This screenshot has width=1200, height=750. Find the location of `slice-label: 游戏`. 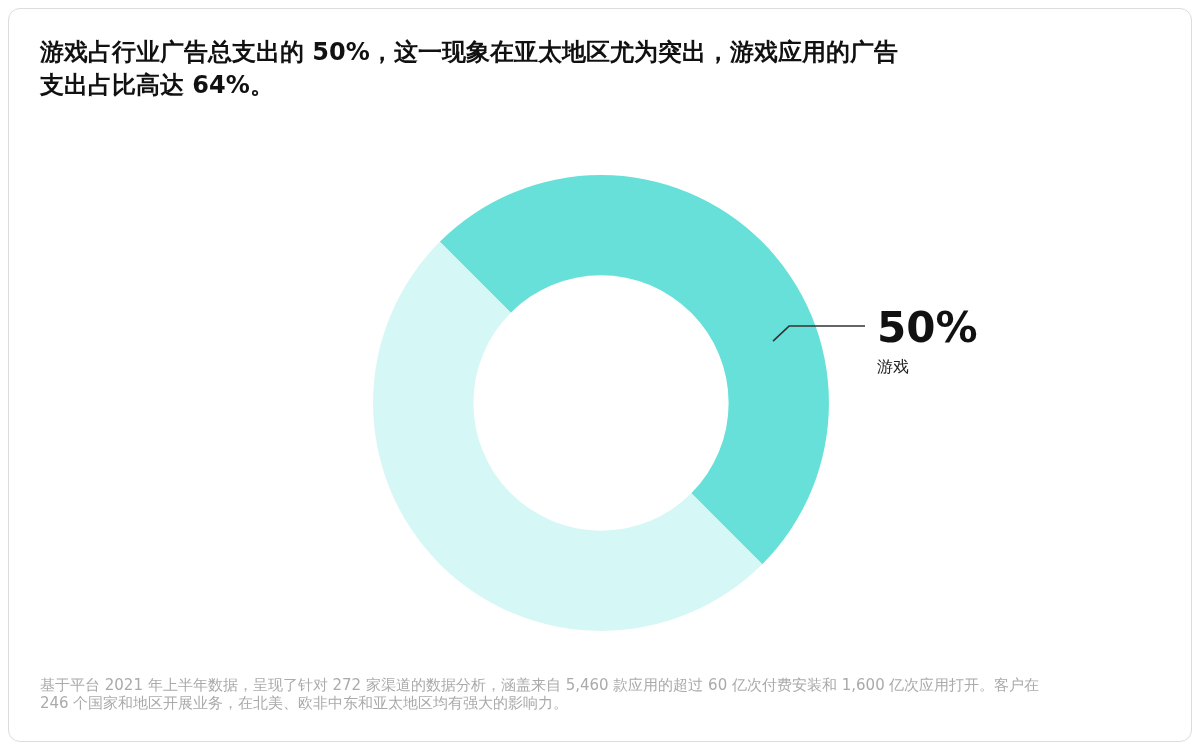

slice-label: 游戏 is located at coordinates (893, 367).